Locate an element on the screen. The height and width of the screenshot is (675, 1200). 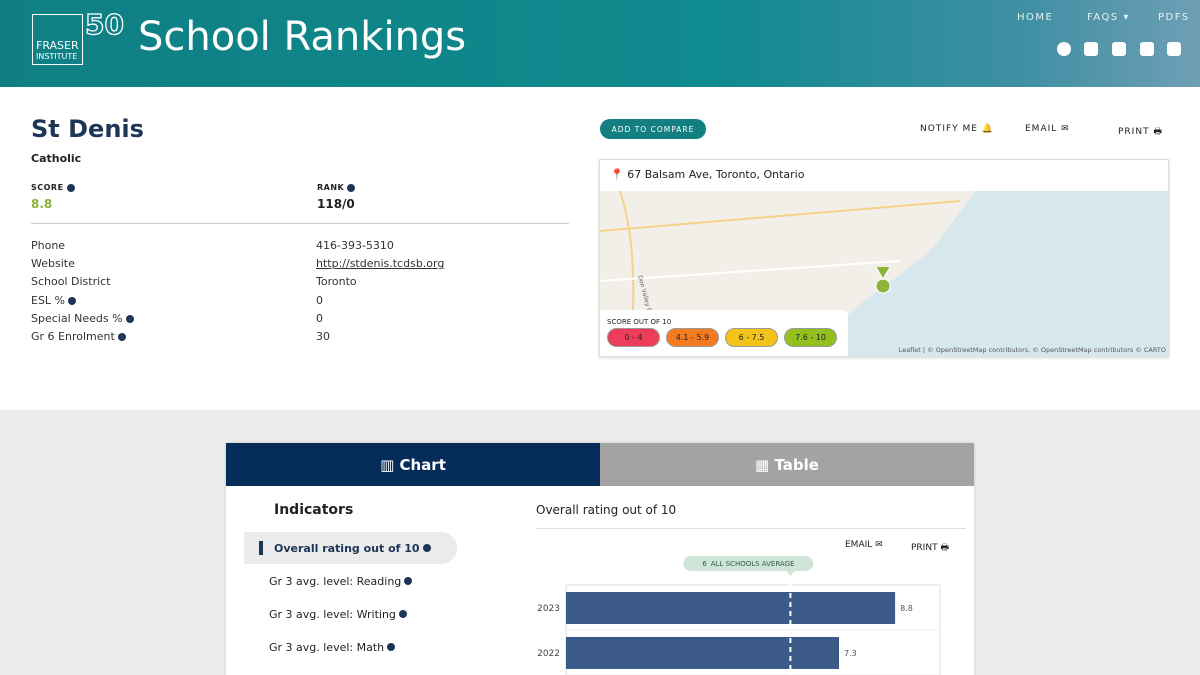
selected-marker is located at coordinates (261, 548).